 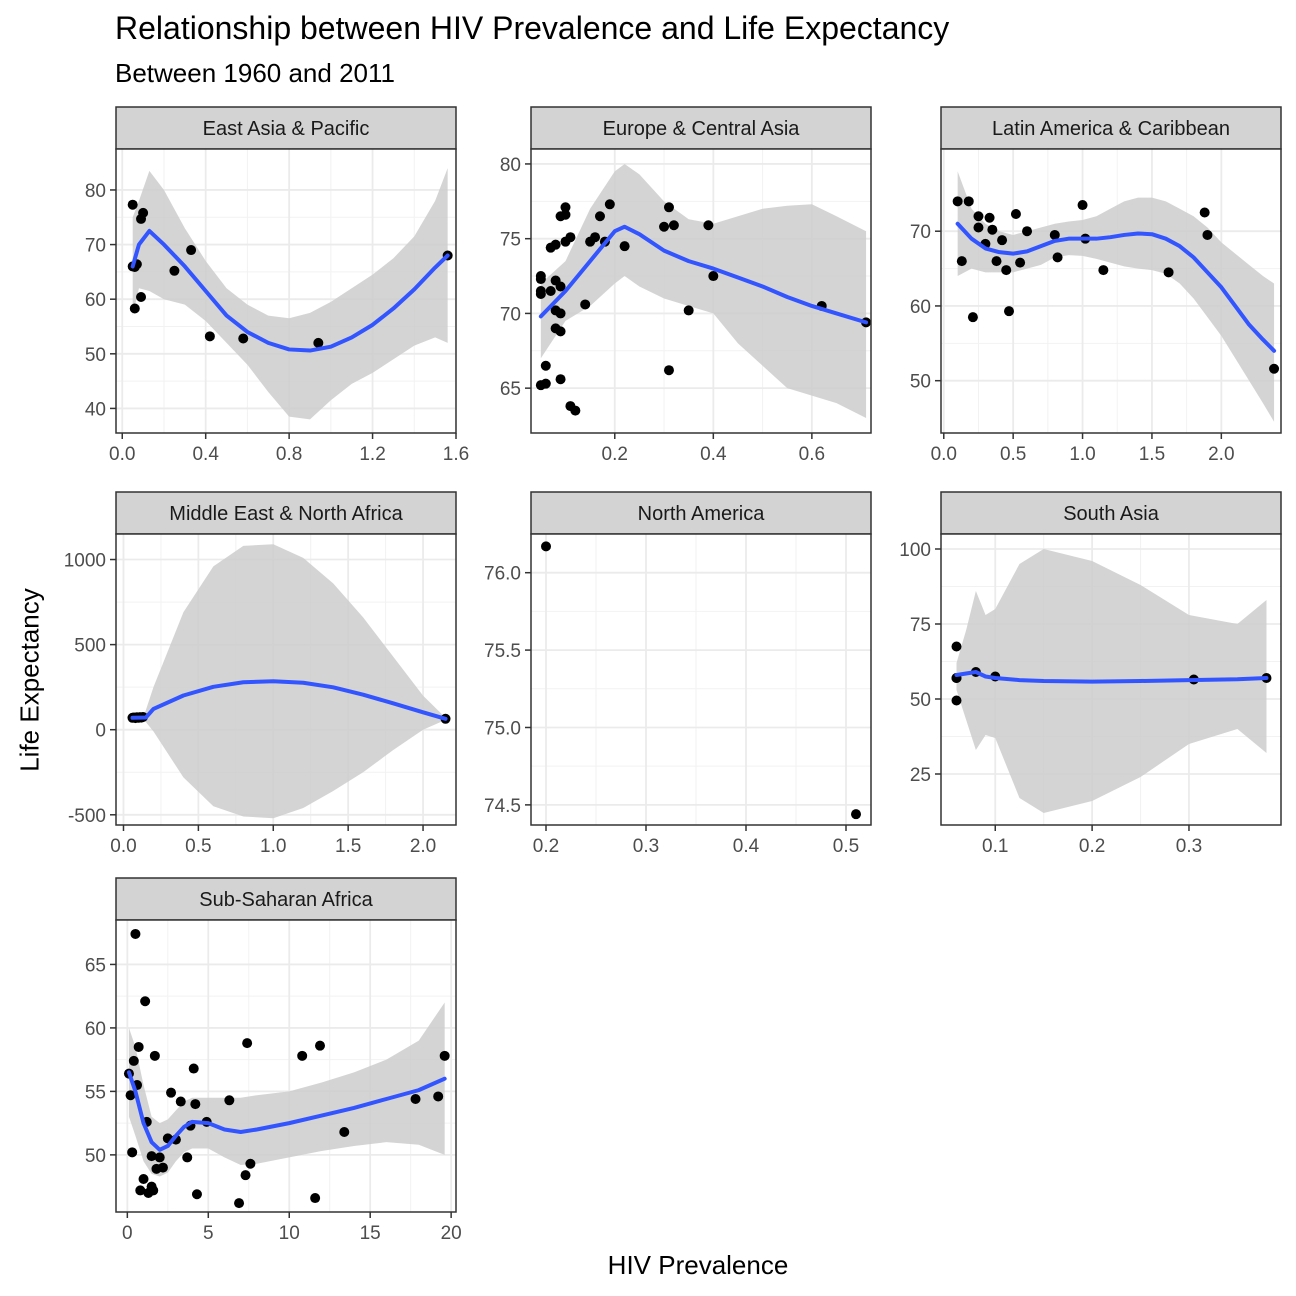 I want to click on panel-title: Latin America & Caribbean, so click(x=1111, y=129).